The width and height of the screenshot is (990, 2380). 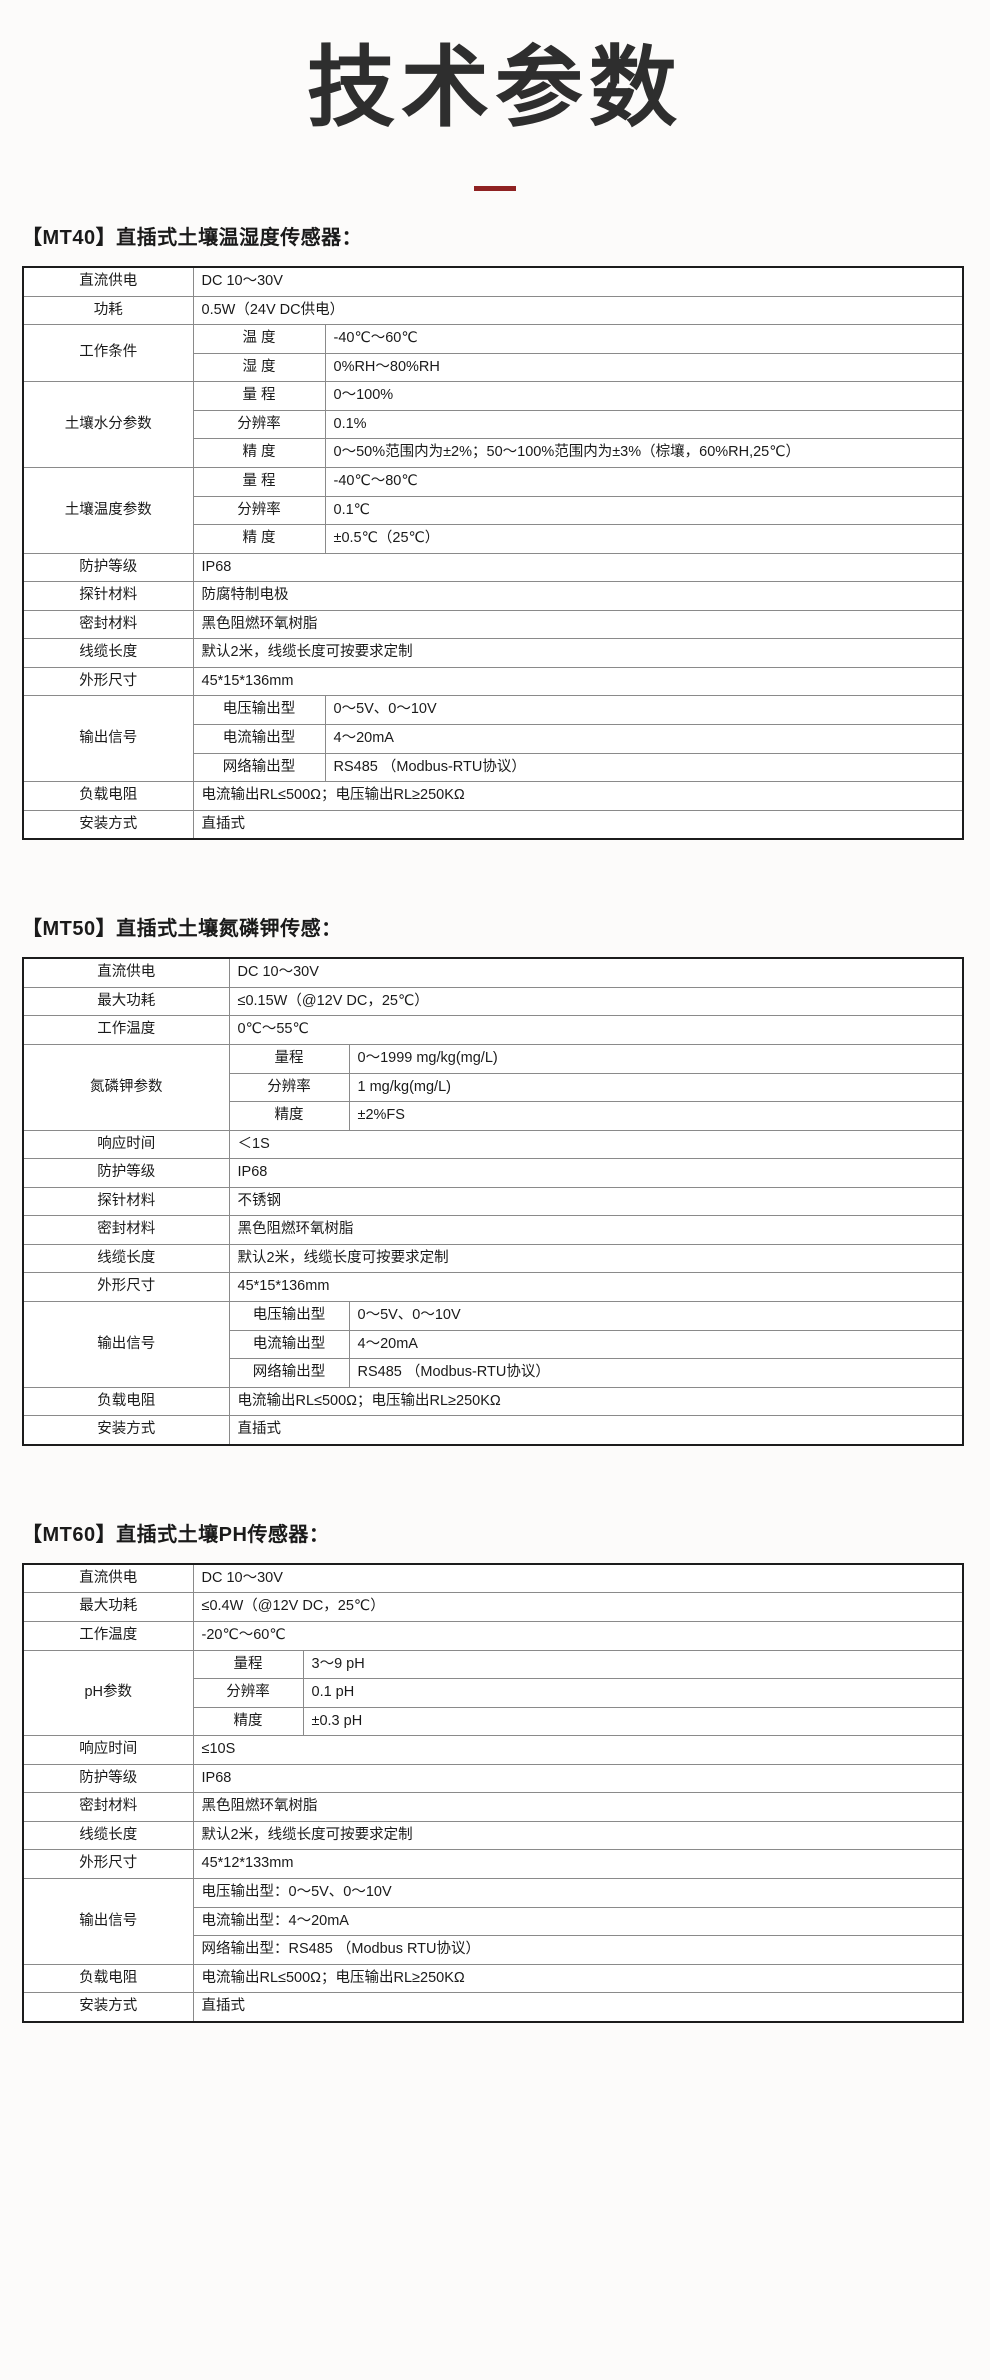 What do you see at coordinates (495, 95) in the screenshot?
I see `hero-header: 技术参数` at bounding box center [495, 95].